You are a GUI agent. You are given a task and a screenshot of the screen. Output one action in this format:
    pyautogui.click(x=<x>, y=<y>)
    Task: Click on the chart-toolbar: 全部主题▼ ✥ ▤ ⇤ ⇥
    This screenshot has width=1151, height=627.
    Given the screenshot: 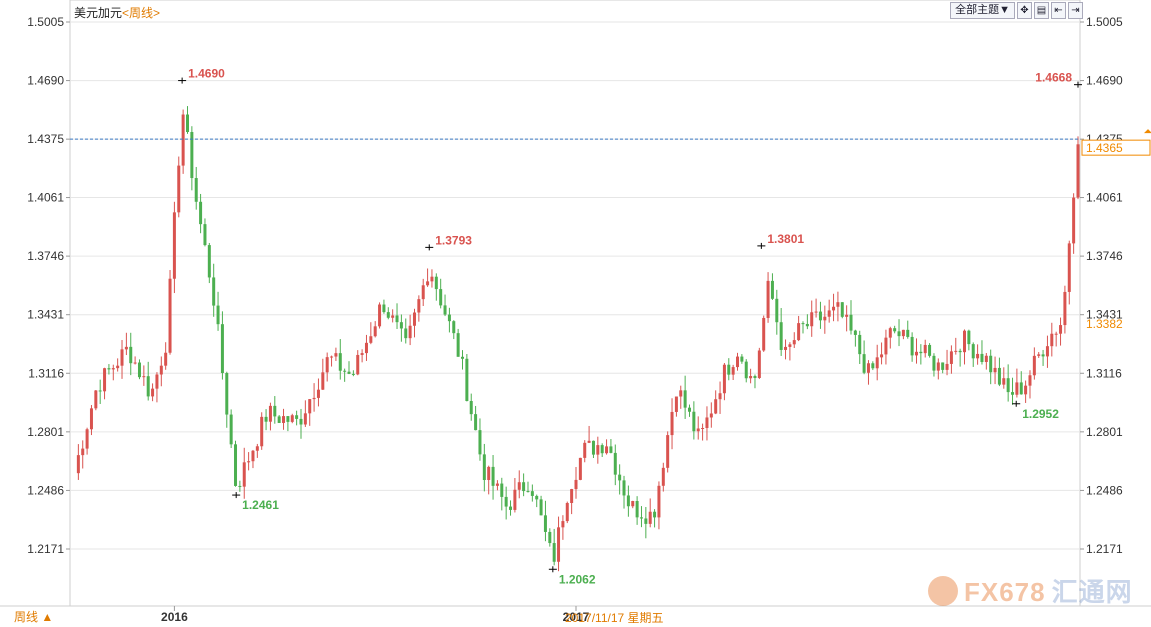 What is the action you would take?
    pyautogui.click(x=1016, y=10)
    